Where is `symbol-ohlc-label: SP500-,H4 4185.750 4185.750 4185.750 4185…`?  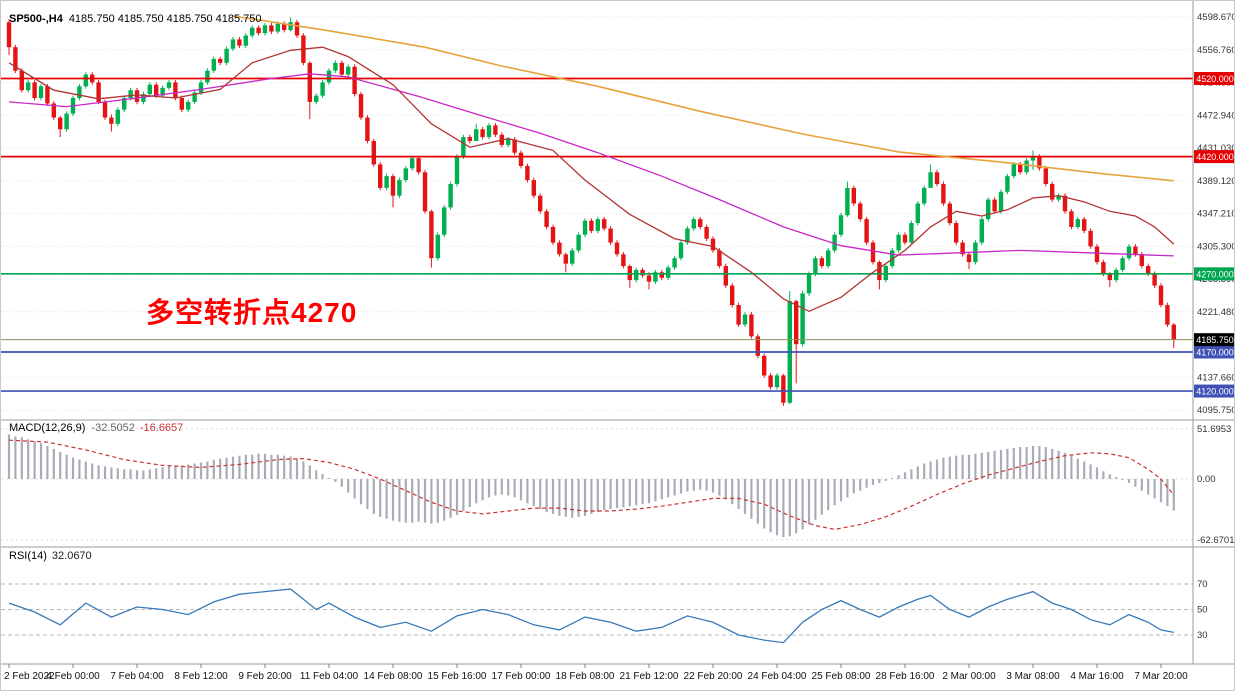
symbol-ohlc-label: SP500-,H4 4185.750 4185.750 4185.750 4185… is located at coordinates (135, 19).